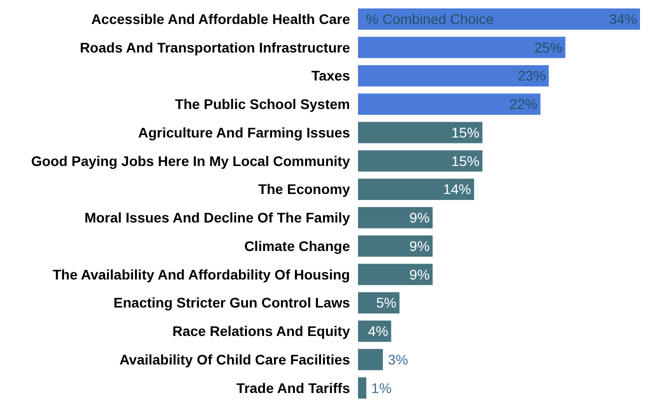  I want to click on y-tick-label: Agriculture And Farming Issues, so click(244, 132).